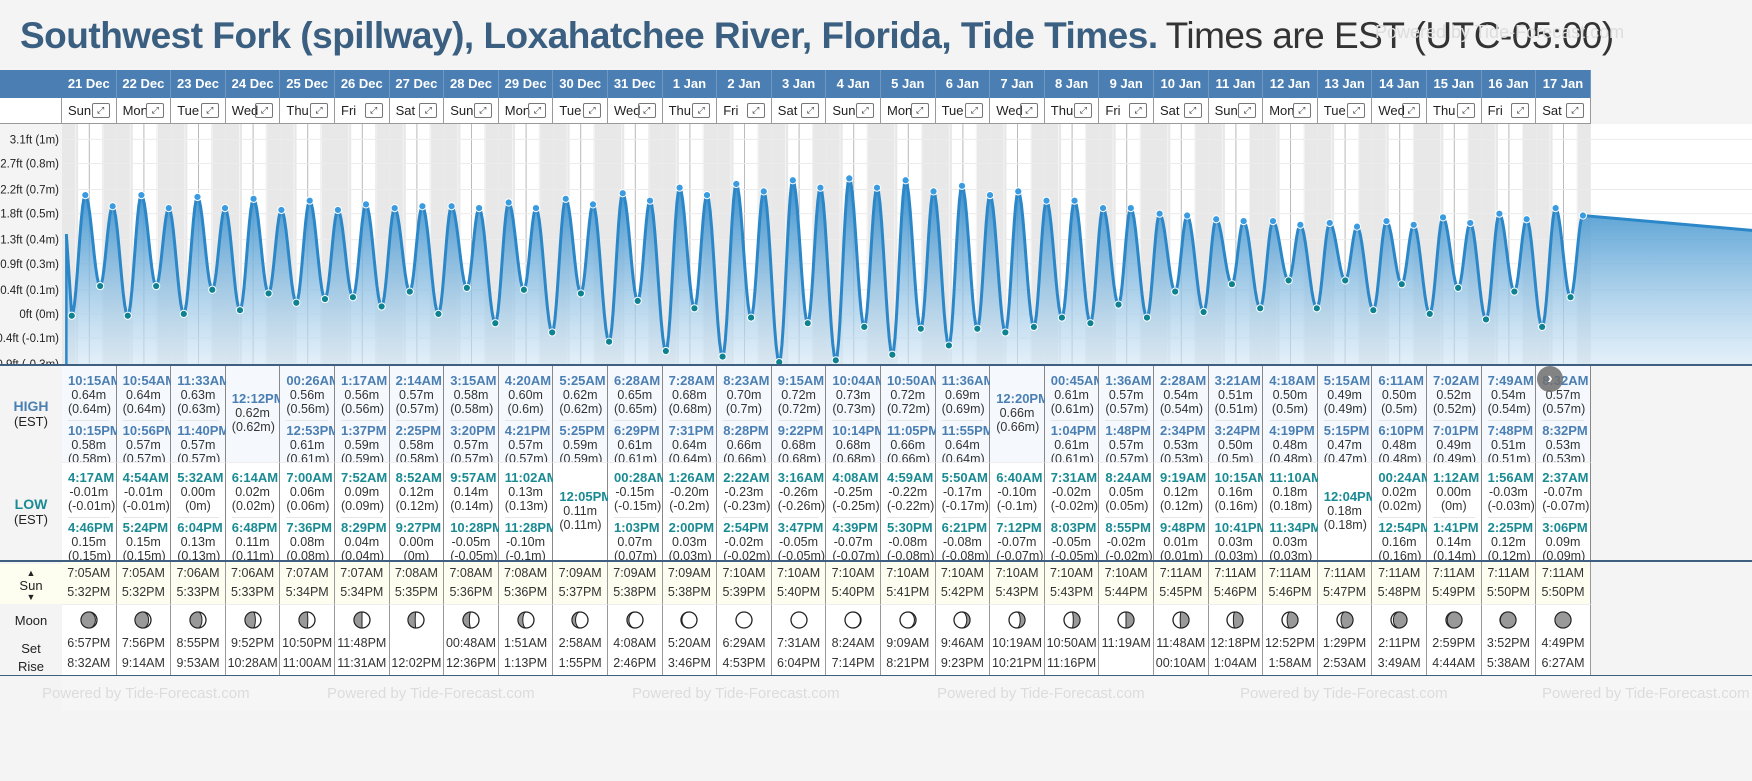  What do you see at coordinates (580, 111) in the screenshot?
I see `day-header: Tue ⤢` at bounding box center [580, 111].